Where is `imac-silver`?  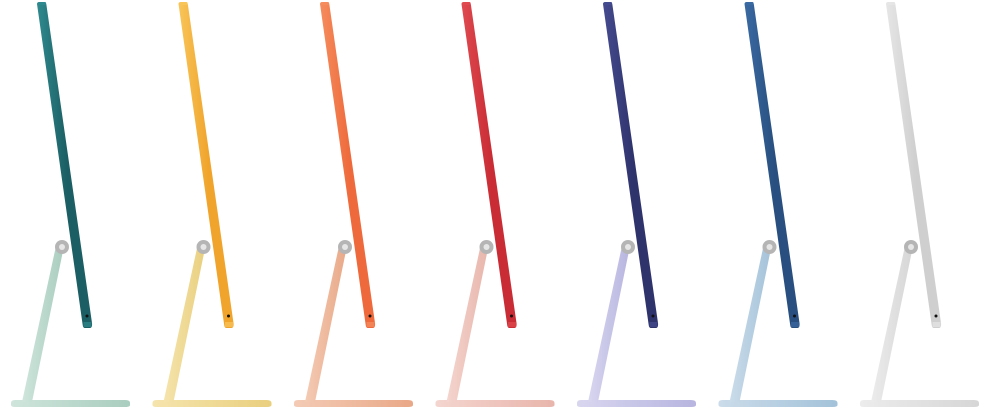 imac-silver is located at coordinates (919, 204).